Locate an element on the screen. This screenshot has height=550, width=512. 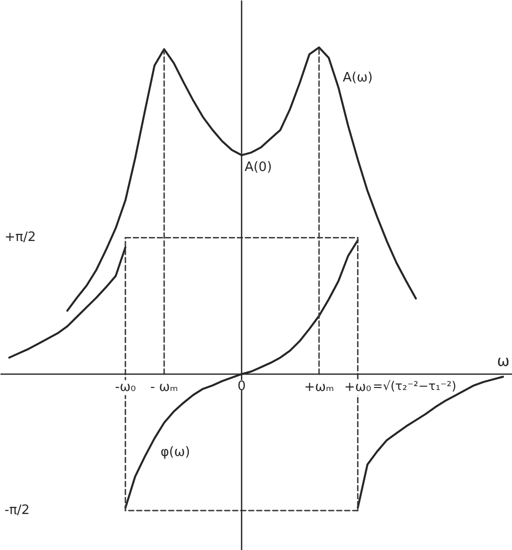
x-tick-label: - ωₘ is located at coordinates (164, 388).